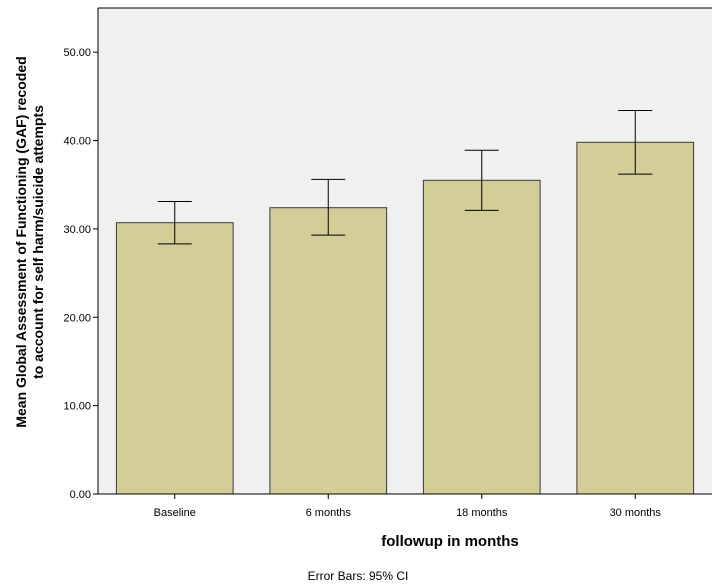 The width and height of the screenshot is (717, 586). What do you see at coordinates (77, 230) in the screenshot?
I see `y-tick-label: 30.00` at bounding box center [77, 230].